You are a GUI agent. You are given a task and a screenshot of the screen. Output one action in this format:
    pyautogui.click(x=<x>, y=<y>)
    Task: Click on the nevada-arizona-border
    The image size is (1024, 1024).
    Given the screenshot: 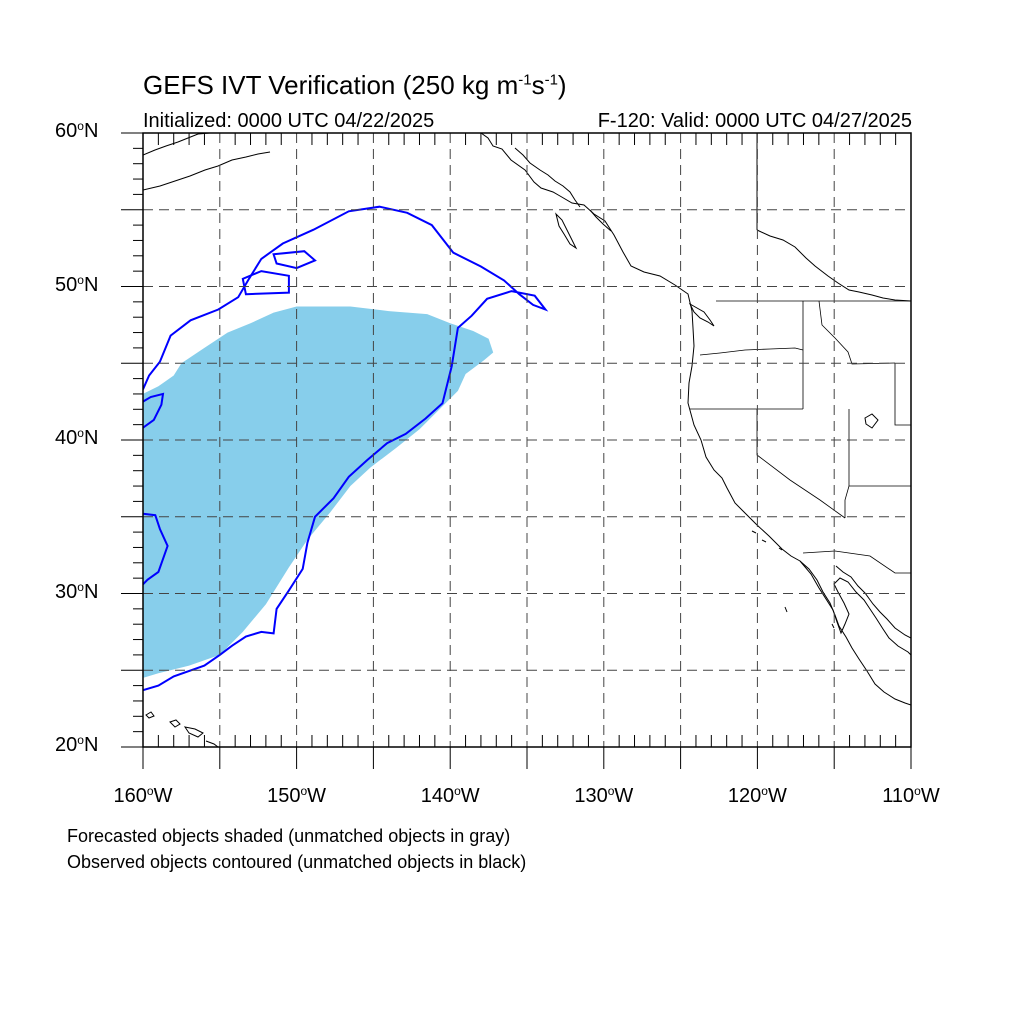 What is the action you would take?
    pyautogui.click(x=847, y=501)
    